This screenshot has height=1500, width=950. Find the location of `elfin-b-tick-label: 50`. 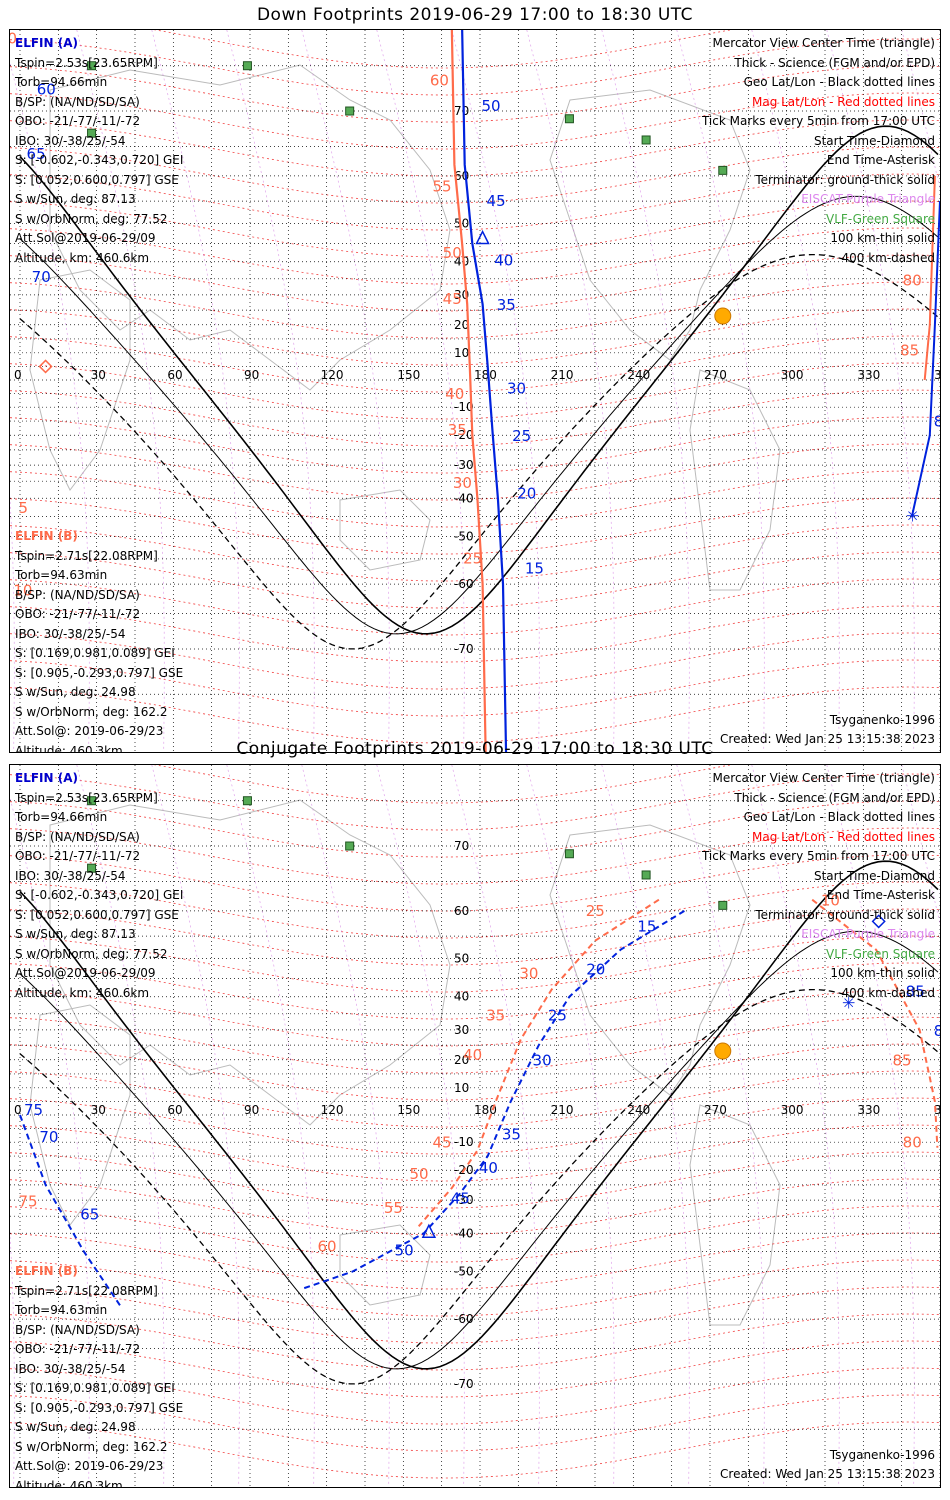

elfin-b-tick-label: 50 is located at coordinates (452, 253).